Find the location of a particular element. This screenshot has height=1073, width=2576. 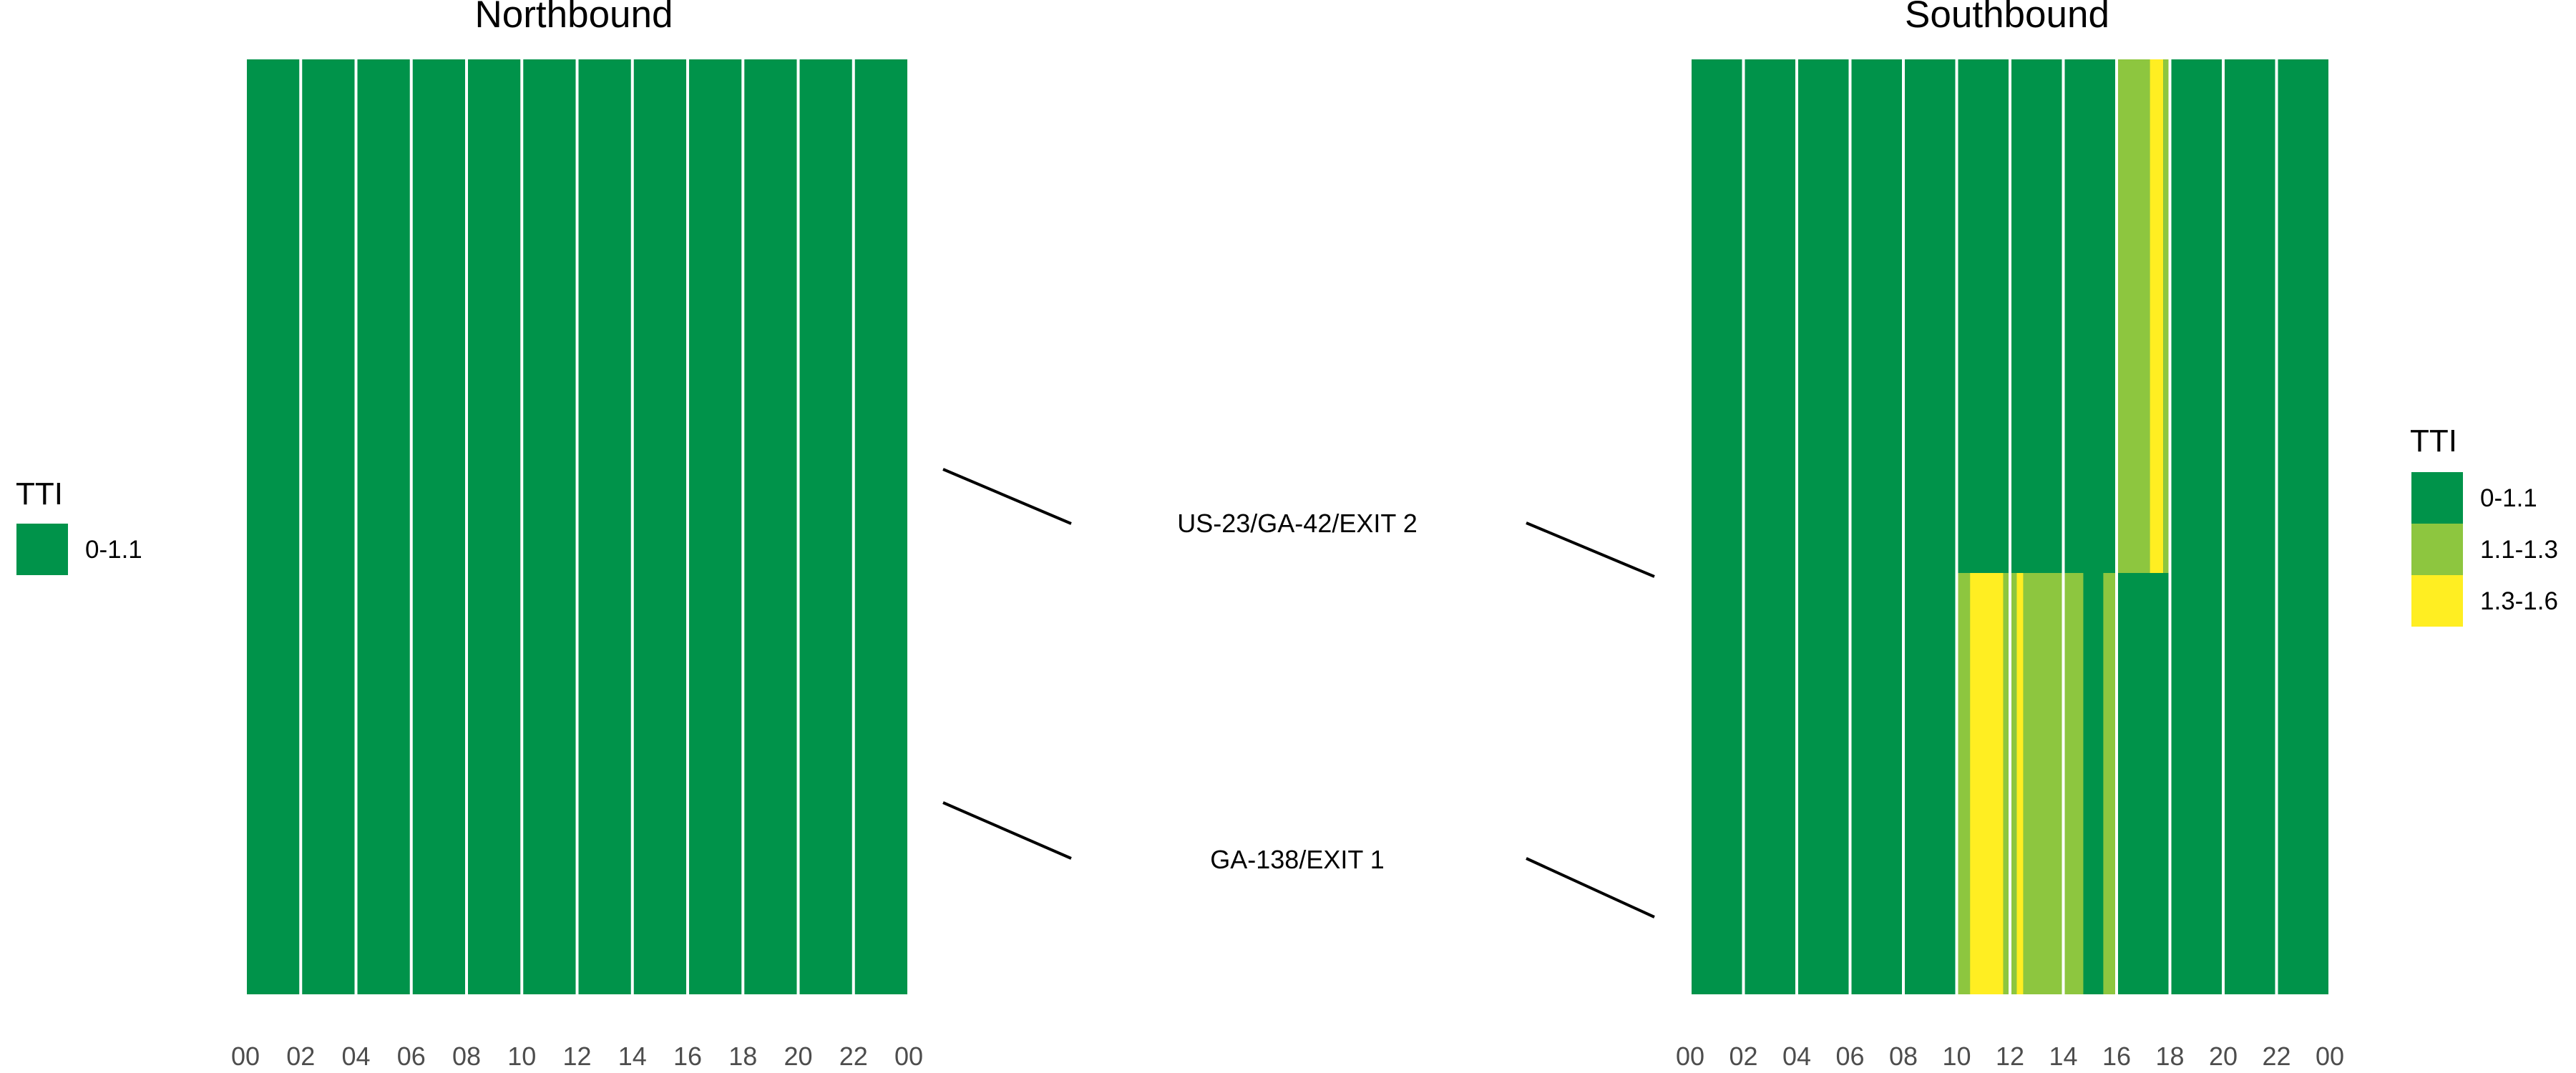

northbound-legend-swatch is located at coordinates (42, 549).